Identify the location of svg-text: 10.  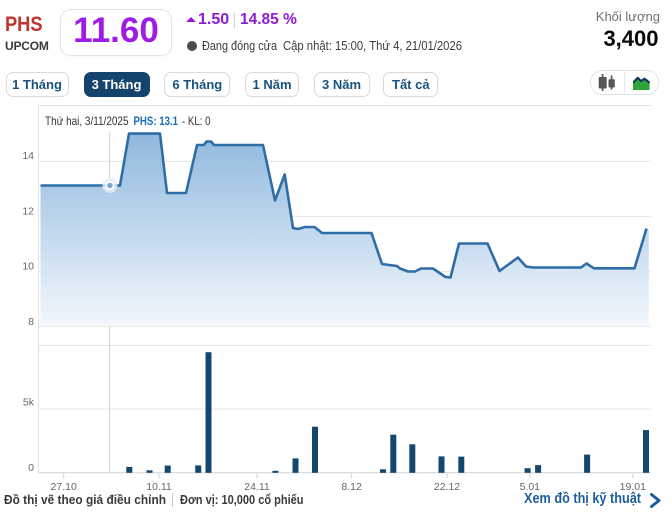
(28, 267).